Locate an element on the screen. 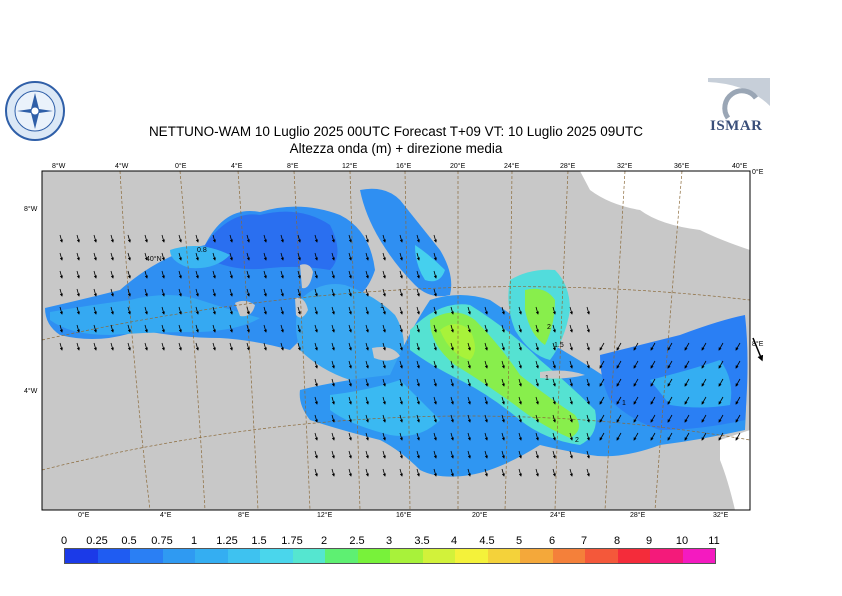  lon-label: 28°E is located at coordinates (568, 166).